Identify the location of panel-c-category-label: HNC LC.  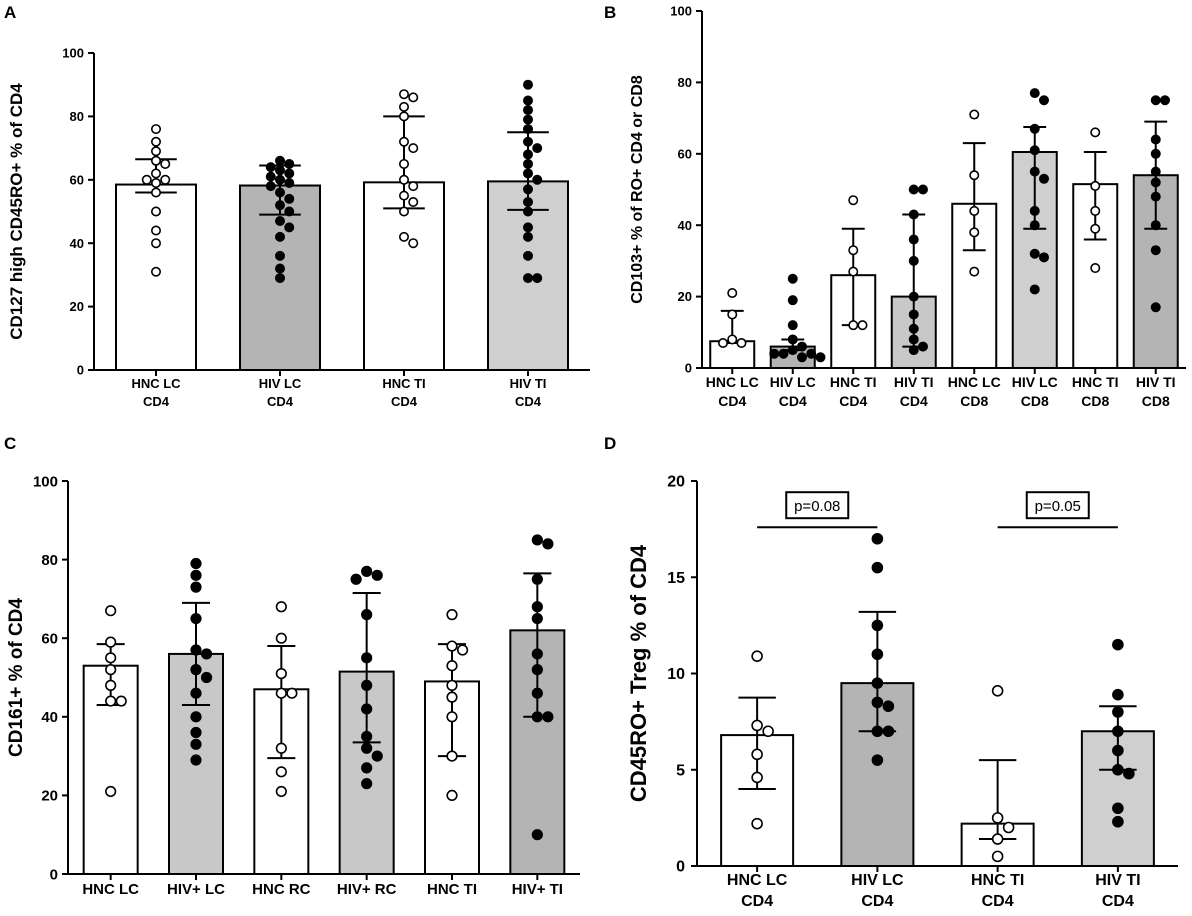
(110, 889).